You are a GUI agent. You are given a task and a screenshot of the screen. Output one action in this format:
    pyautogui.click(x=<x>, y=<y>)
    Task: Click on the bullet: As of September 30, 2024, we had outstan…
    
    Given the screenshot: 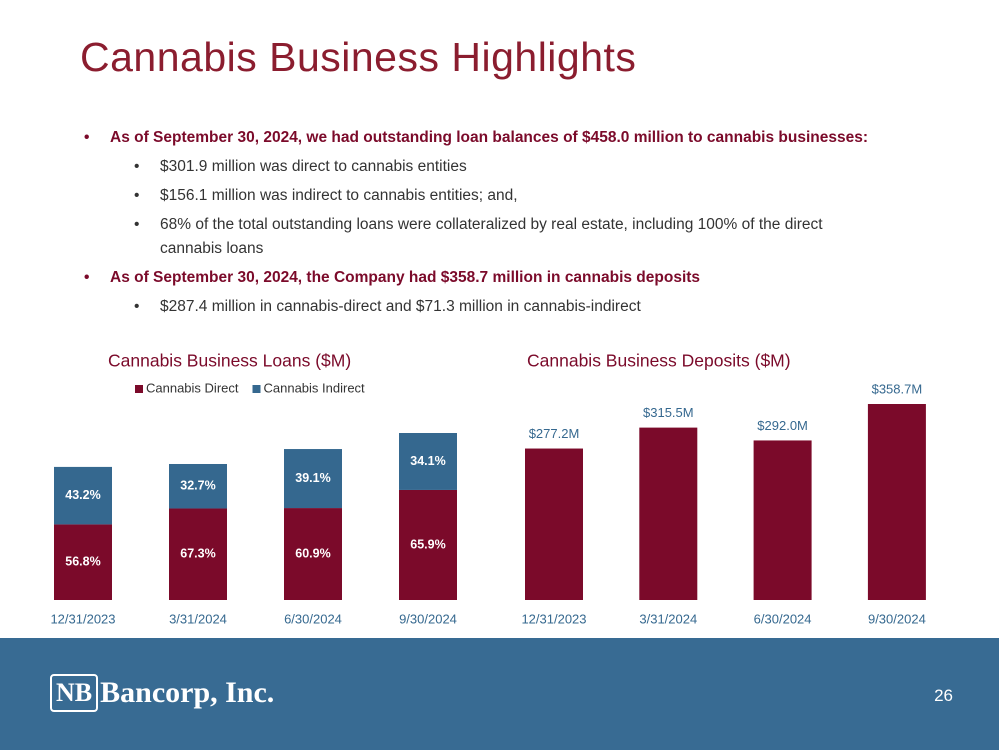 What is the action you would take?
    pyautogui.click(x=484, y=193)
    